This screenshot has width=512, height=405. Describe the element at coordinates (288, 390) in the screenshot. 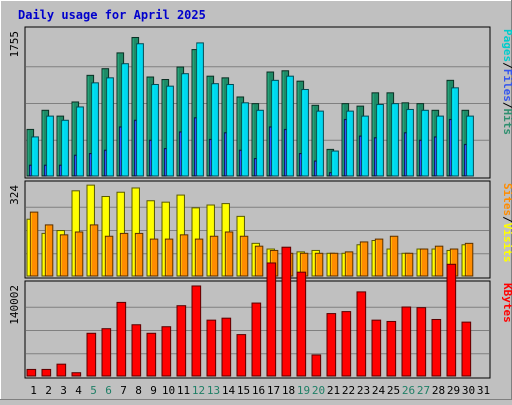

I see `x-tick-label: 18` at that location.